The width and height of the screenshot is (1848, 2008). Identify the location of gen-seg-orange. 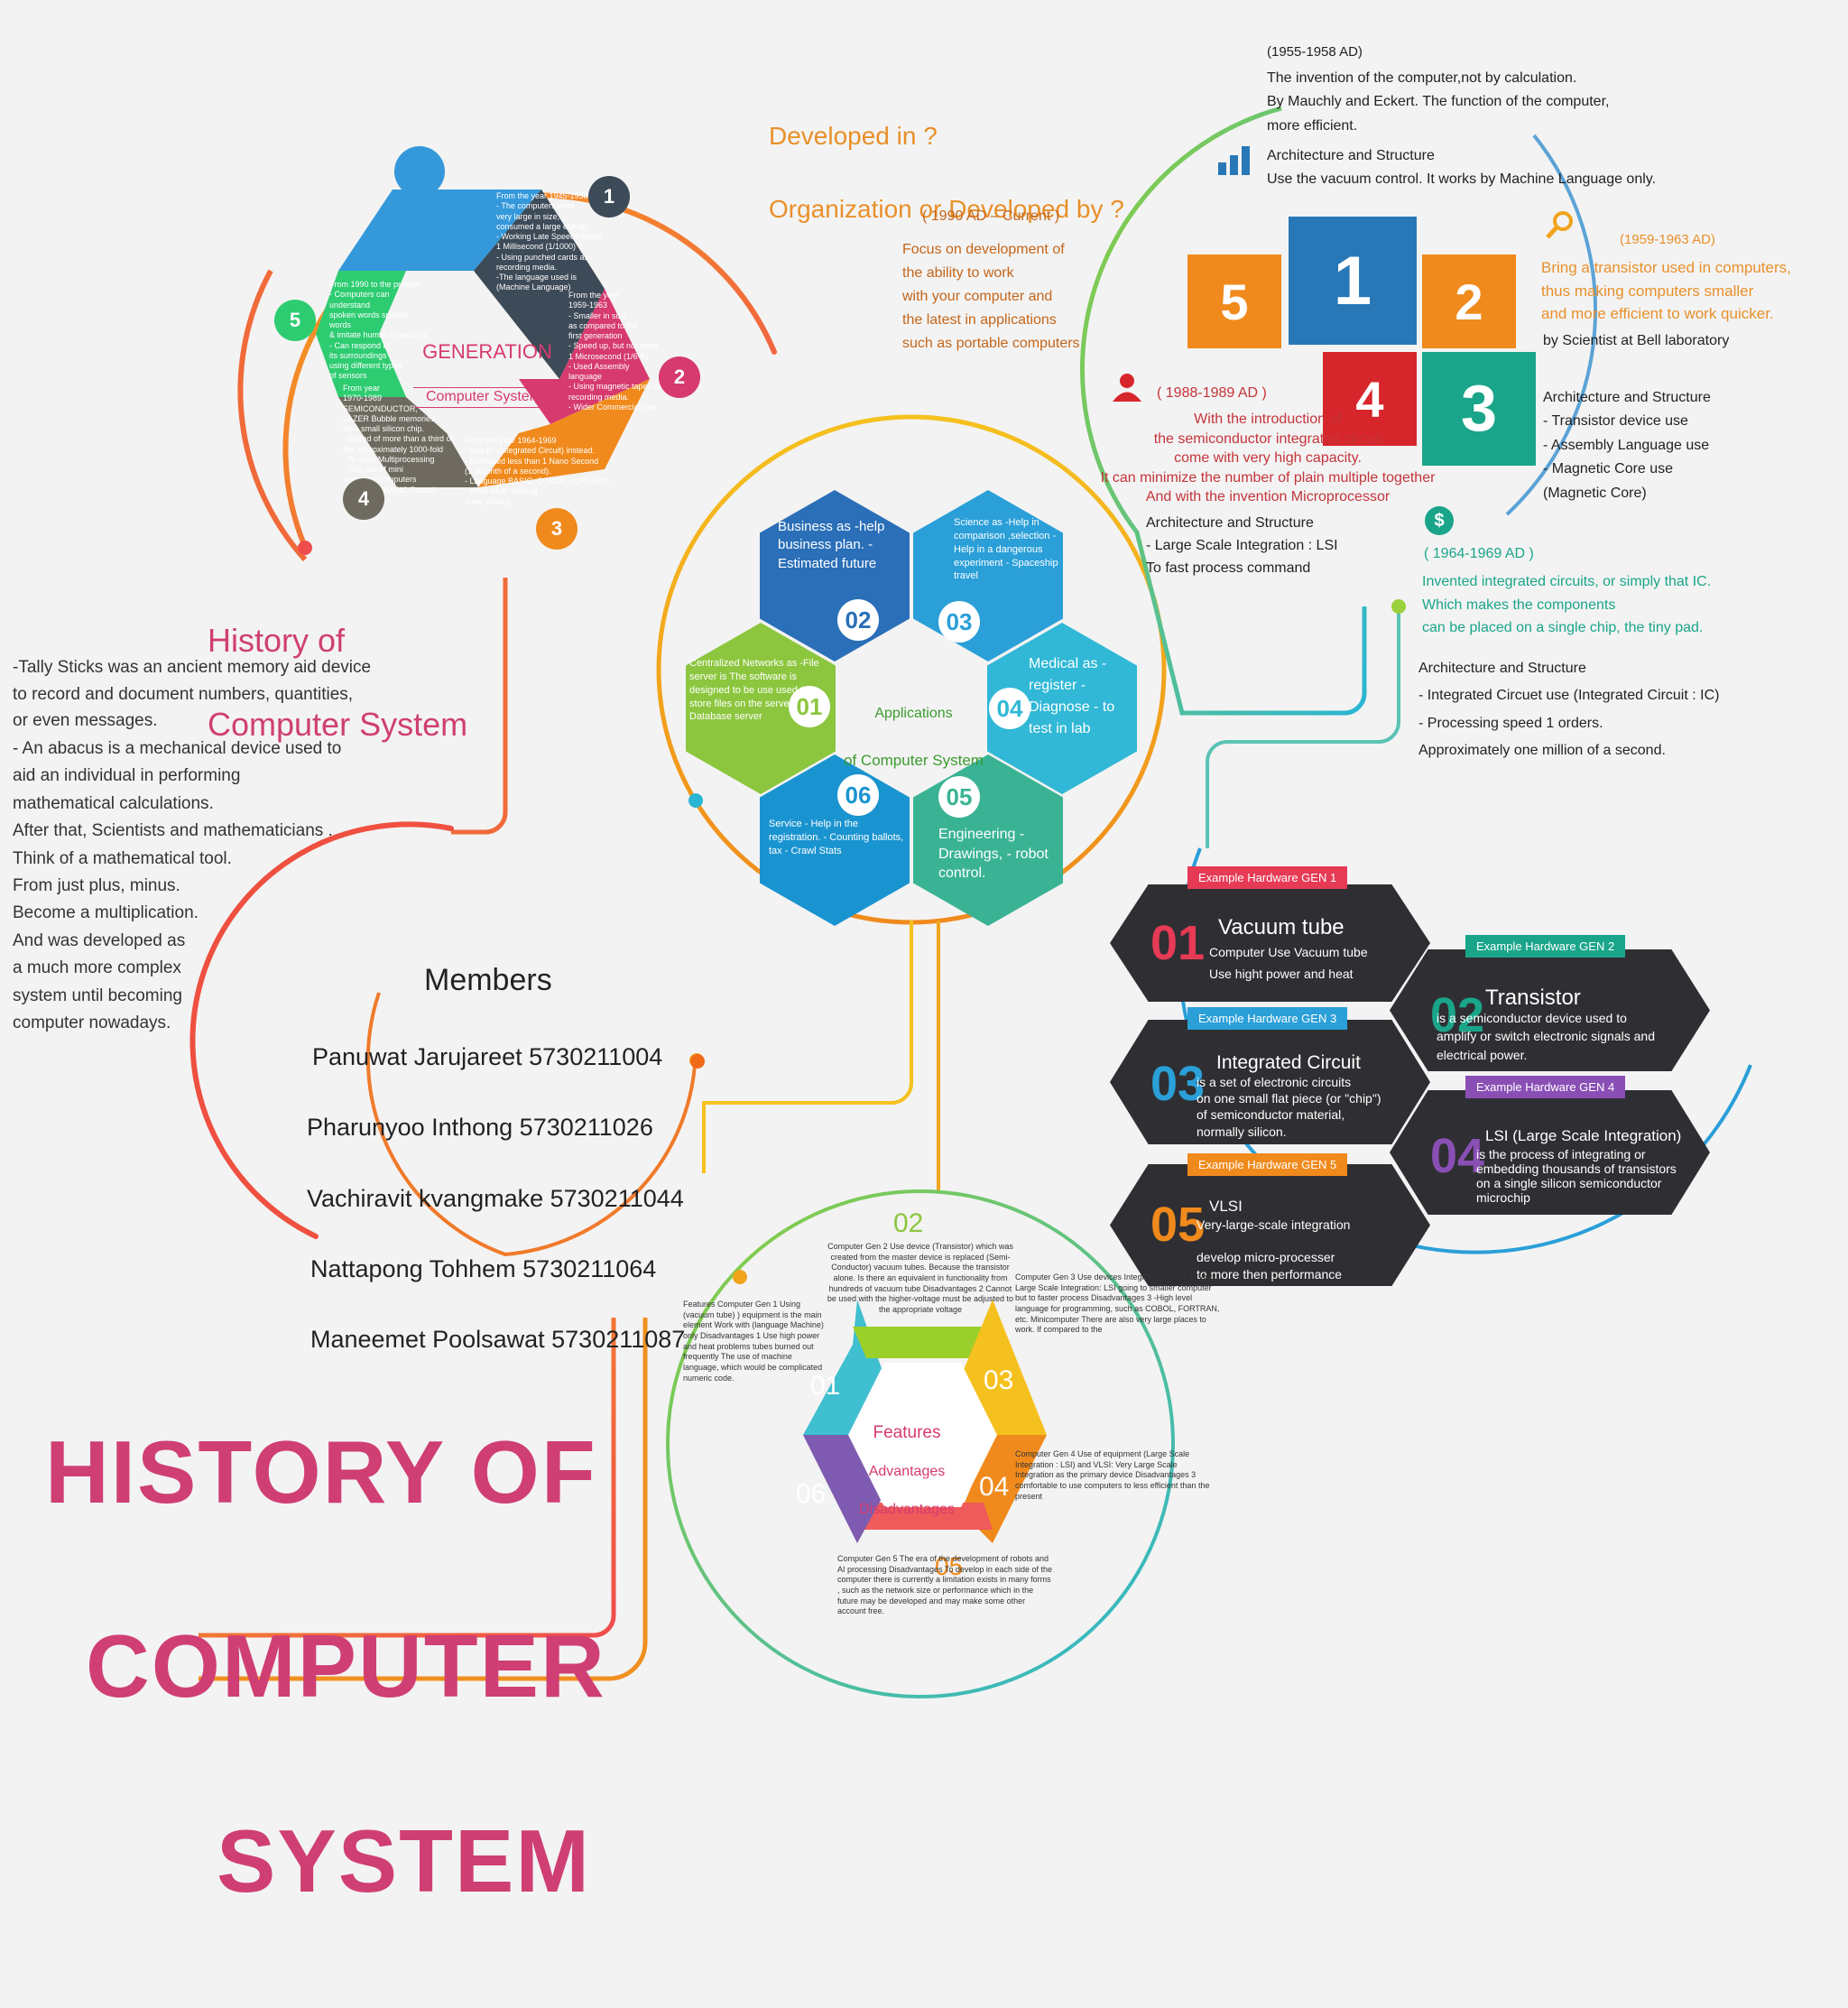
(564, 433).